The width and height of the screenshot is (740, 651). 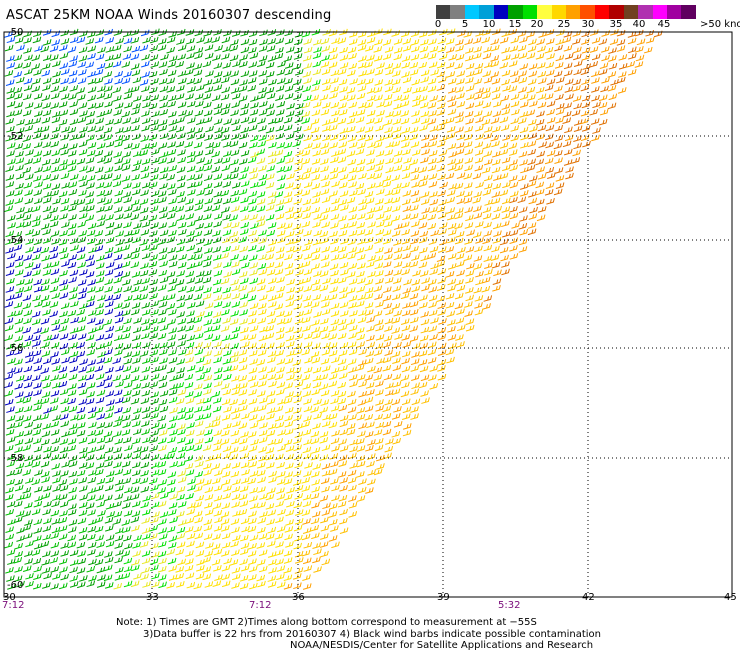 What do you see at coordinates (639, 24) in the screenshot?
I see `colorbar-label: 40` at bounding box center [639, 24].